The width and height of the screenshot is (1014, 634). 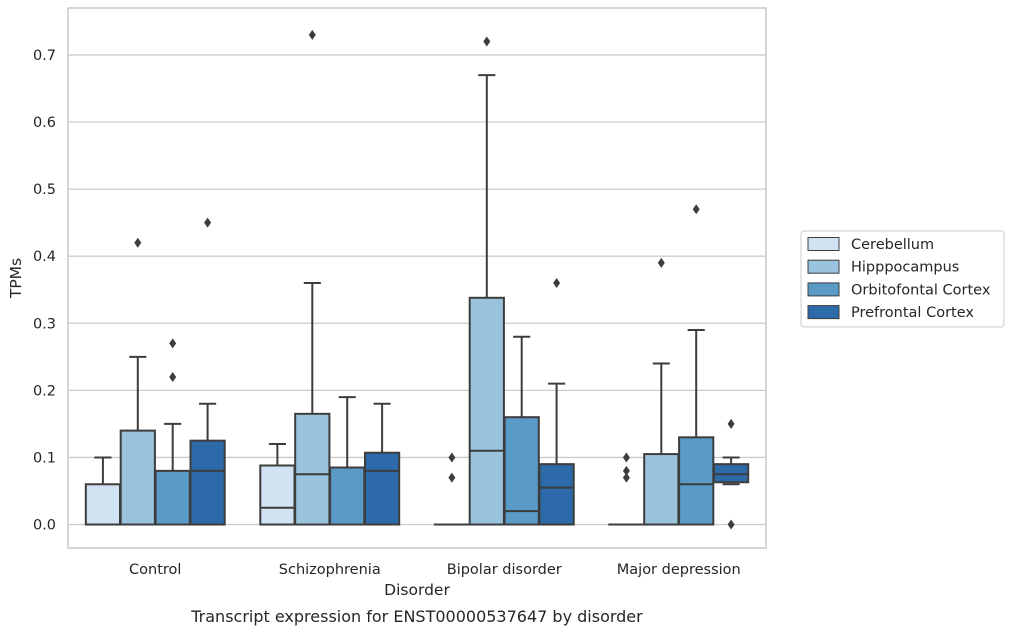 What do you see at coordinates (44, 391) in the screenshot?
I see `y-tick-label: 0.2` at bounding box center [44, 391].